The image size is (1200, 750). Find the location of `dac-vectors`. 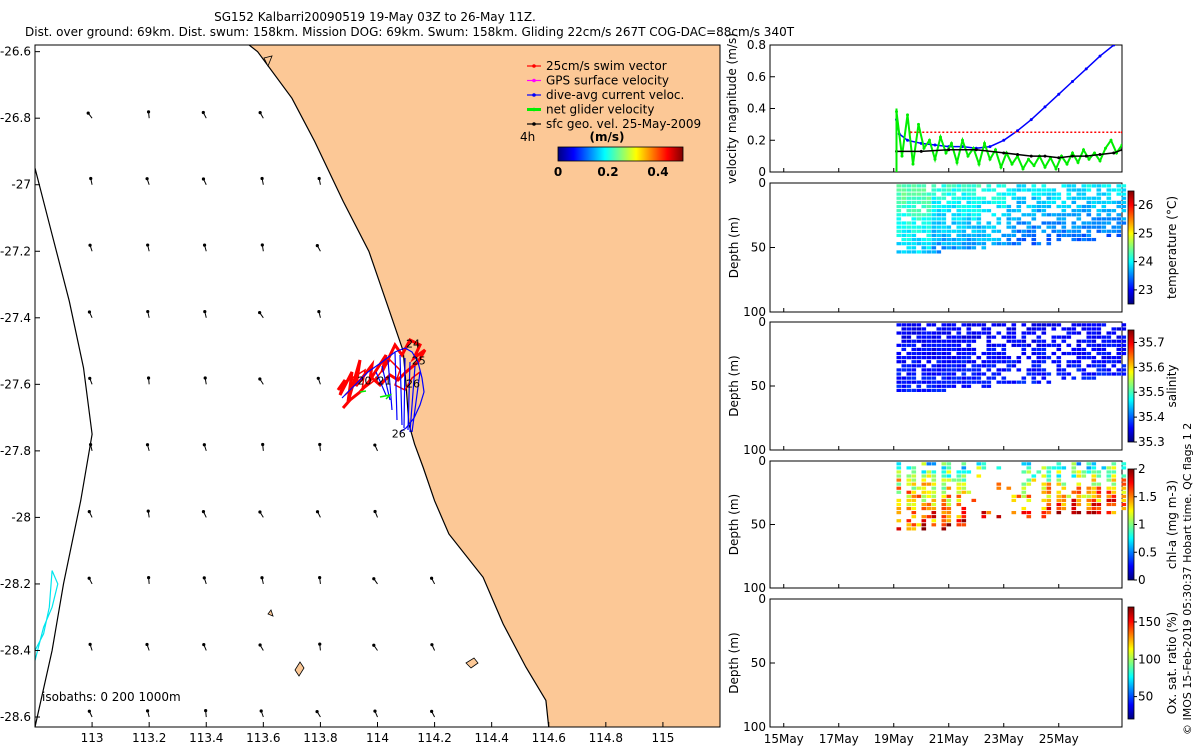

dac-vectors is located at coordinates (383, 390).